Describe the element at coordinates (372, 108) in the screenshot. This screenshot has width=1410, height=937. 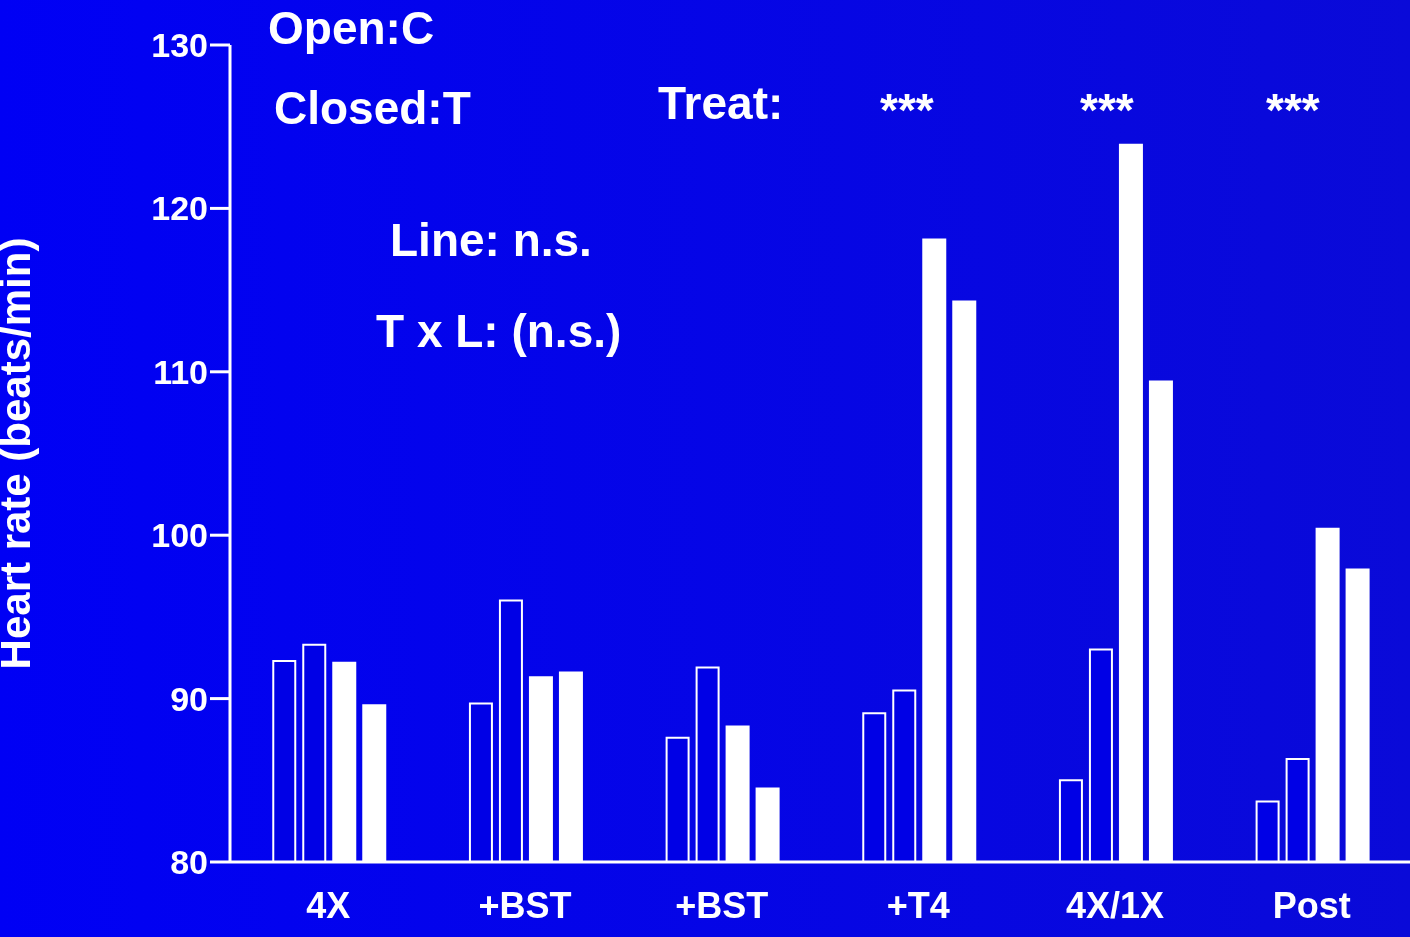
I see `annotation: Closed:T` at that location.